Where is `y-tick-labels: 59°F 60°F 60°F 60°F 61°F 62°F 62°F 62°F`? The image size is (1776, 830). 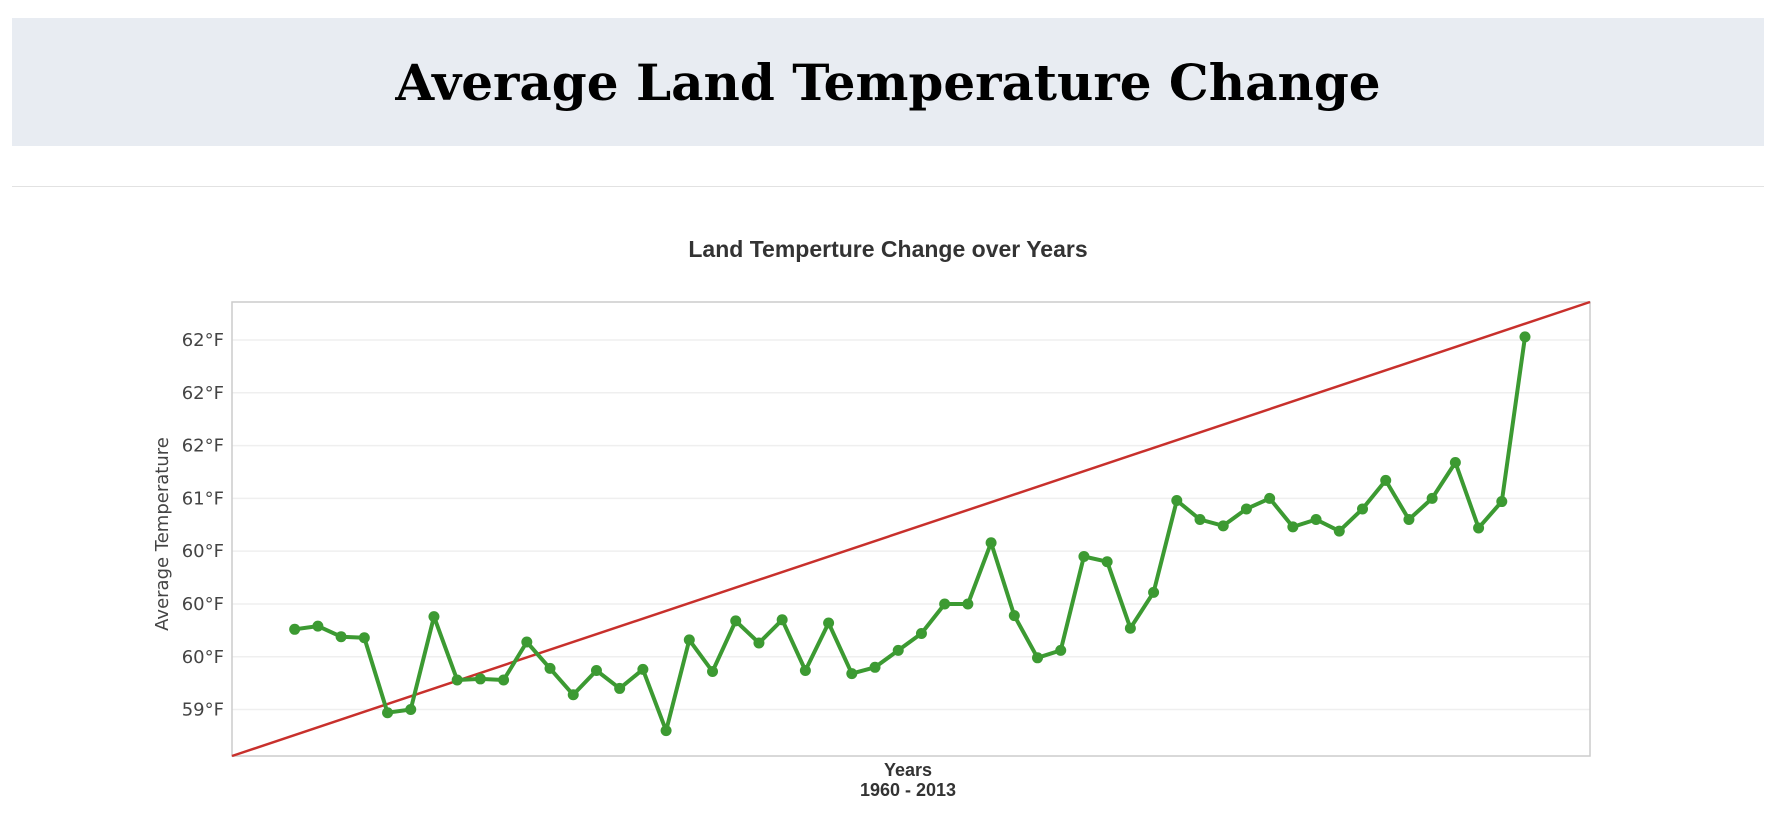 y-tick-labels: 59°F 60°F 60°F 60°F 61°F 62°F 62°F 62°F is located at coordinates (203, 525).